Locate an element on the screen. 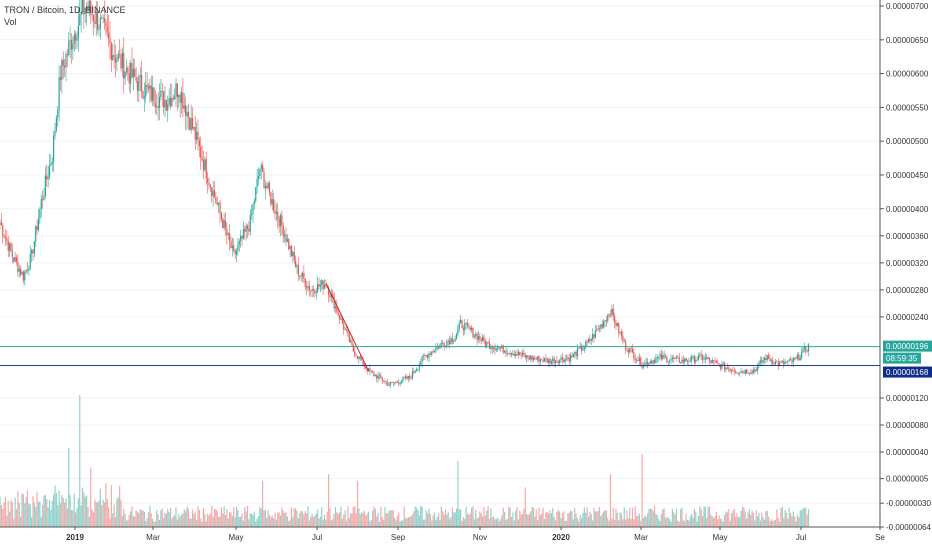 The width and height of the screenshot is (932, 550). price-tick-label: 0.00000040 is located at coordinates (907, 452).